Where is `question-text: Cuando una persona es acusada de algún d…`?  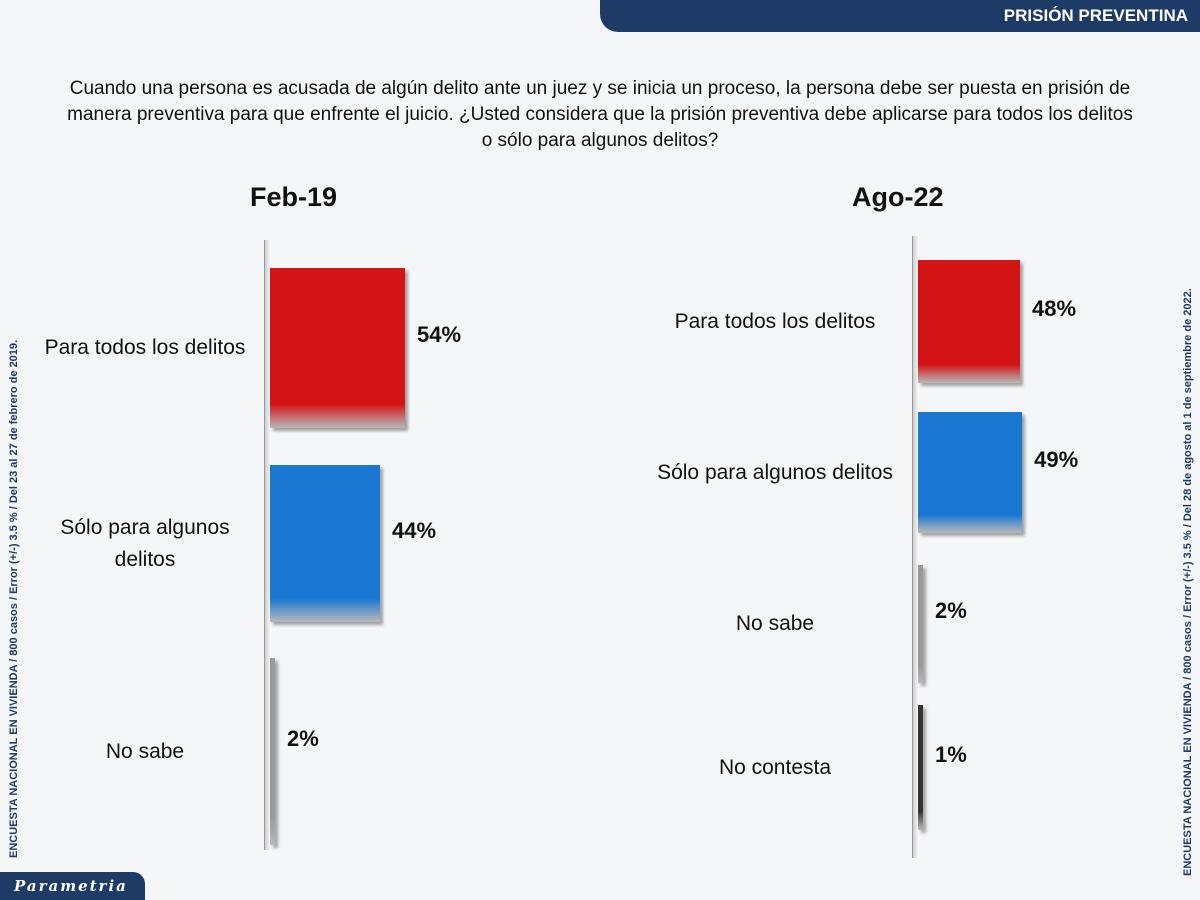 question-text: Cuando una persona es acusada de algún d… is located at coordinates (600, 114).